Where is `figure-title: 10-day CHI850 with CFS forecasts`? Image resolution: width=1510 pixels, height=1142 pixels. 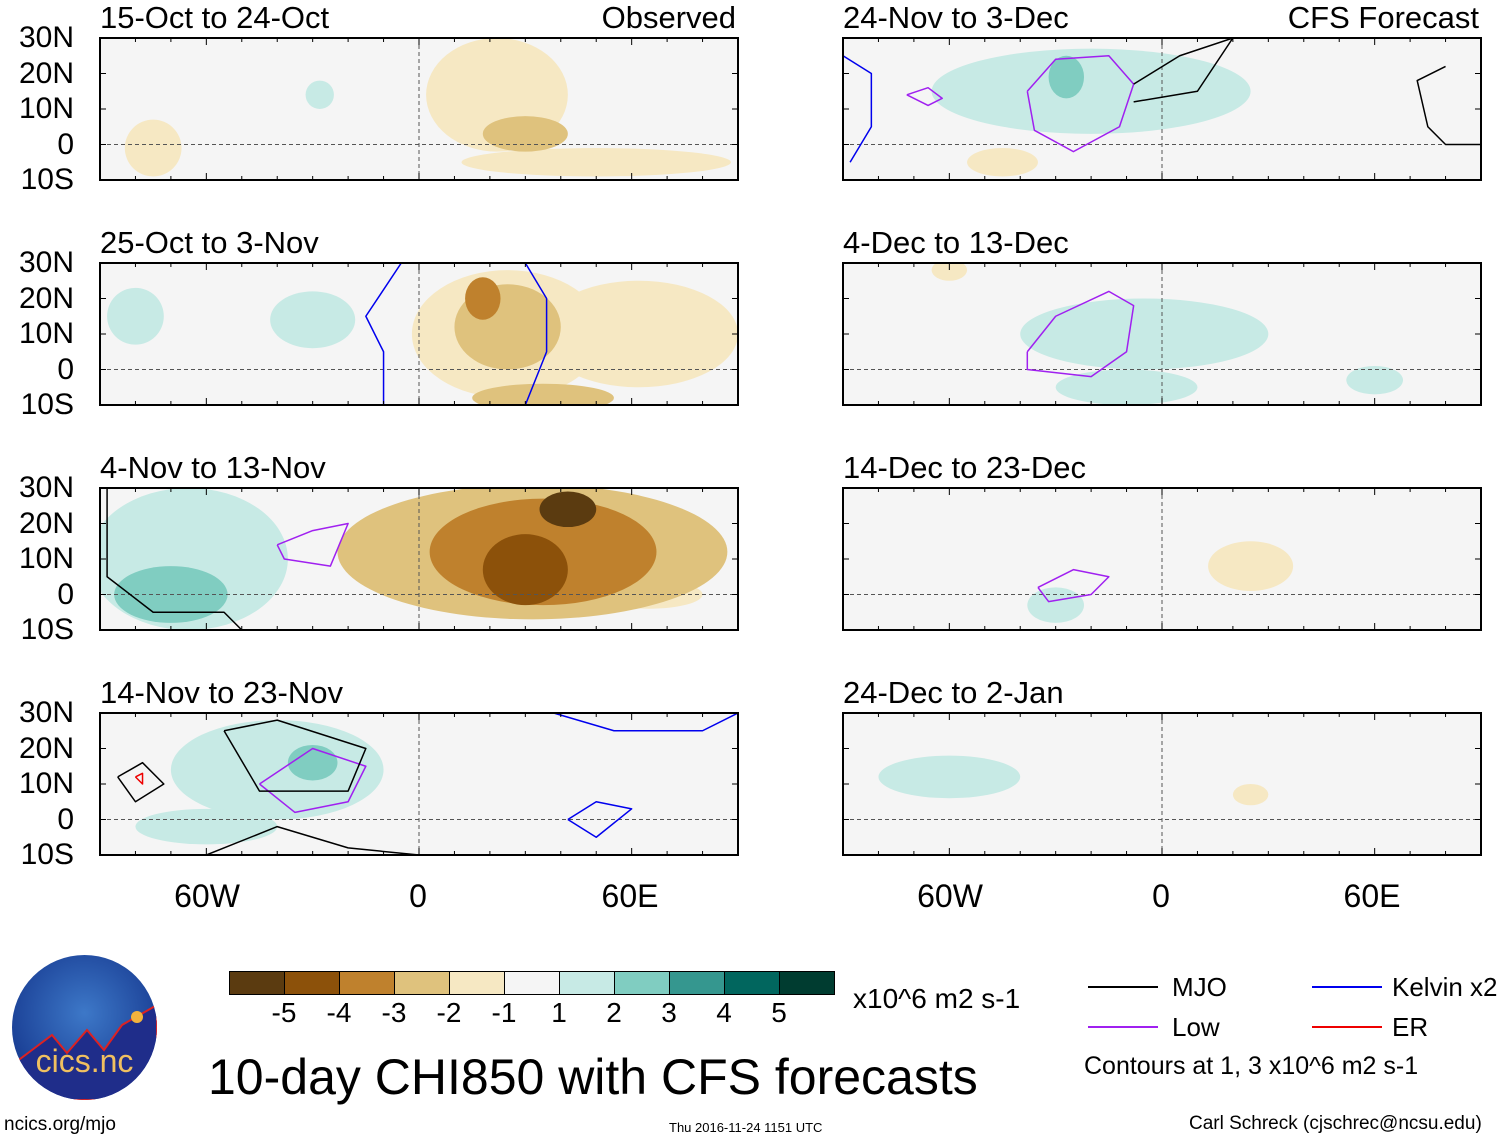
figure-title: 10-day CHI850 with CFS forecasts is located at coordinates (593, 1077).